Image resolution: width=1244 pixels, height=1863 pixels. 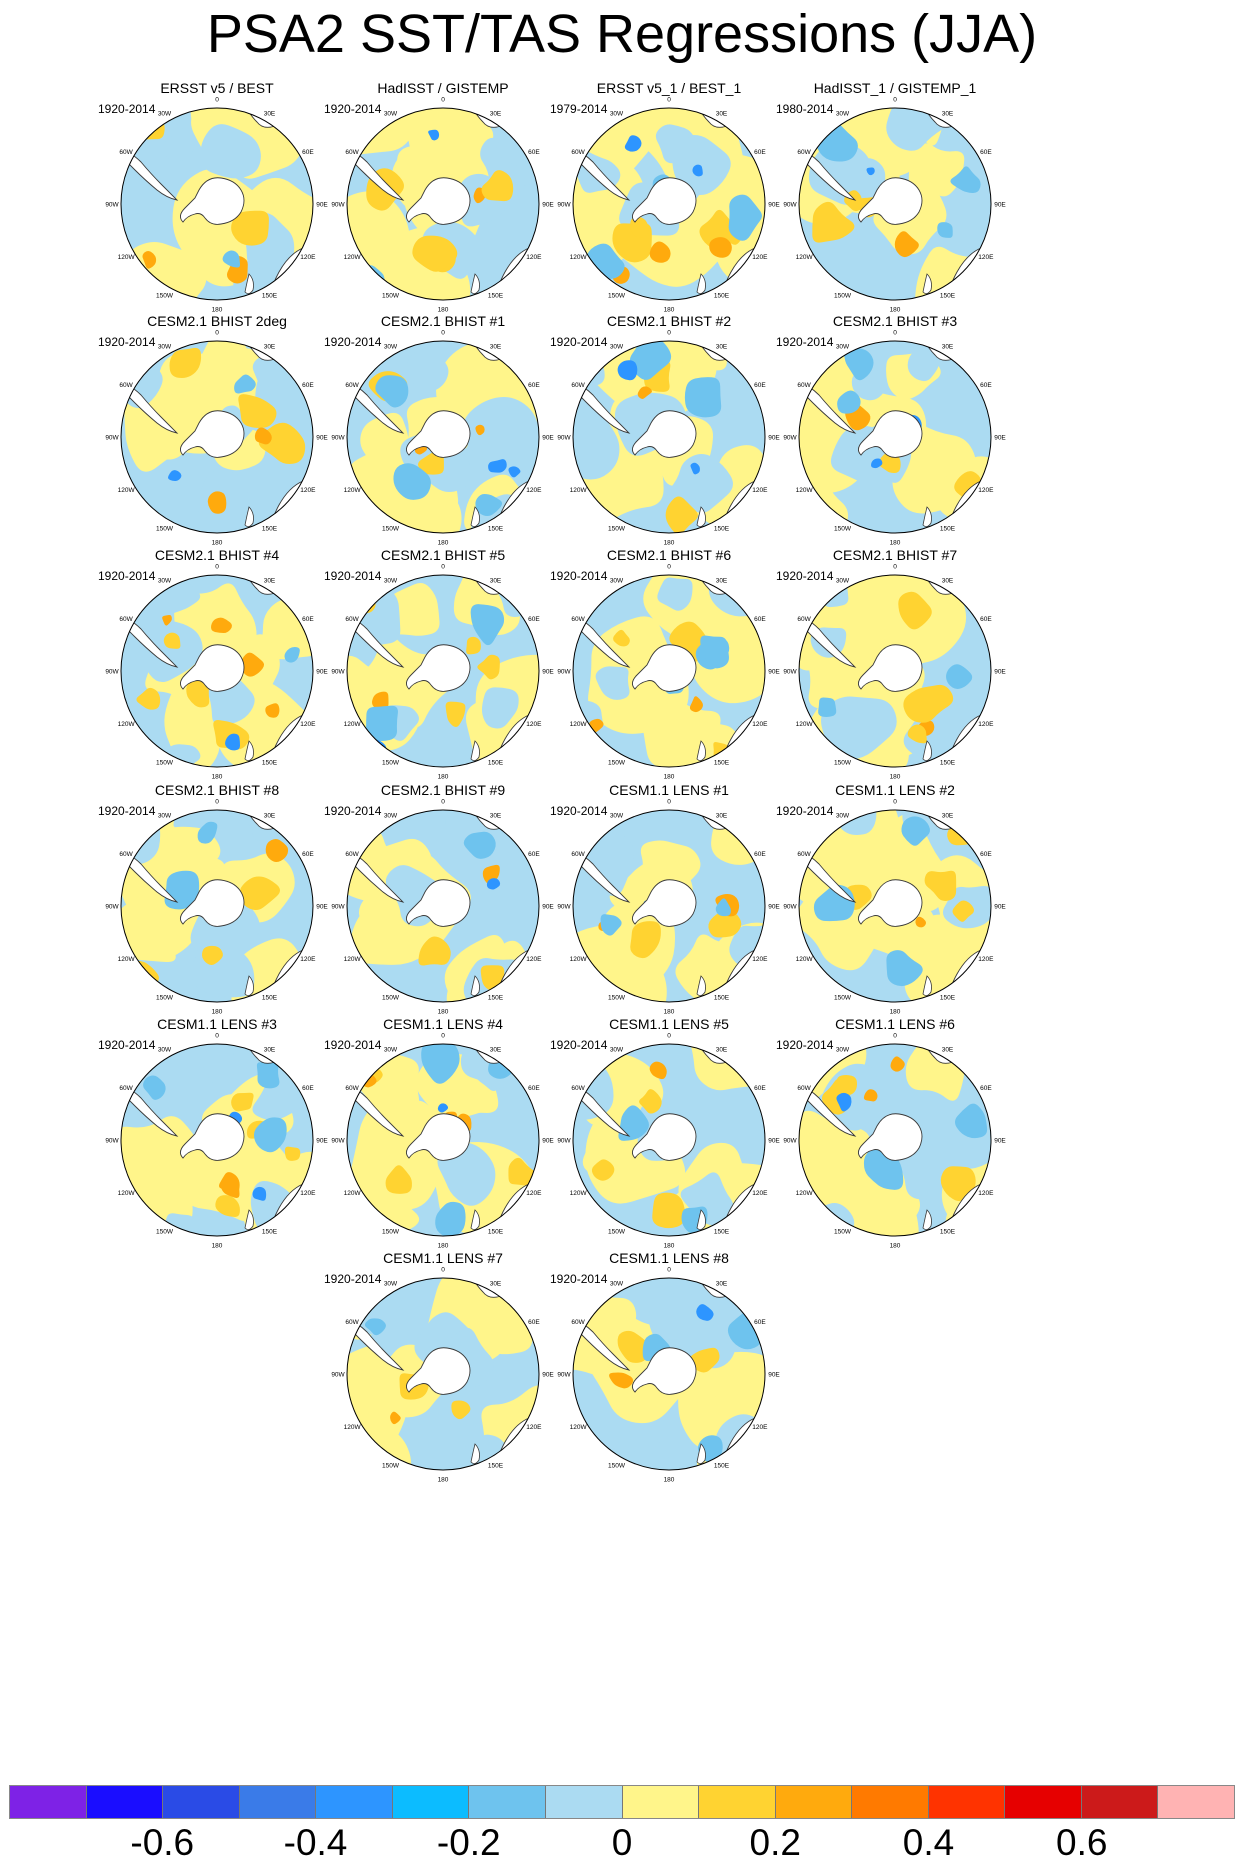 What do you see at coordinates (217, 88) in the screenshot?
I see `panel-title: ERSST v5 / BEST` at bounding box center [217, 88].